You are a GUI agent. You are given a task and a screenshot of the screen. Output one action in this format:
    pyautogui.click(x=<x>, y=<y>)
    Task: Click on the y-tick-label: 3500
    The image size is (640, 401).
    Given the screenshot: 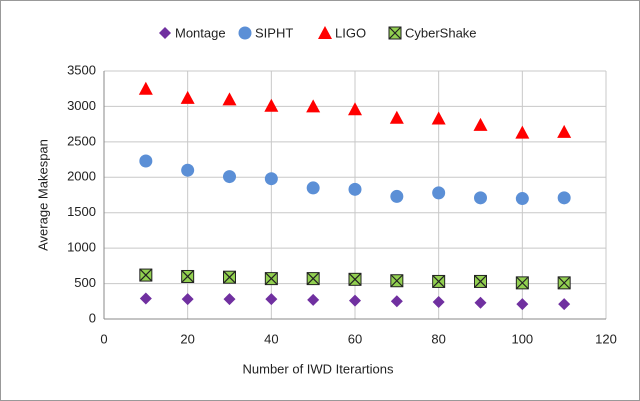 What is the action you would take?
    pyautogui.click(x=81, y=69)
    